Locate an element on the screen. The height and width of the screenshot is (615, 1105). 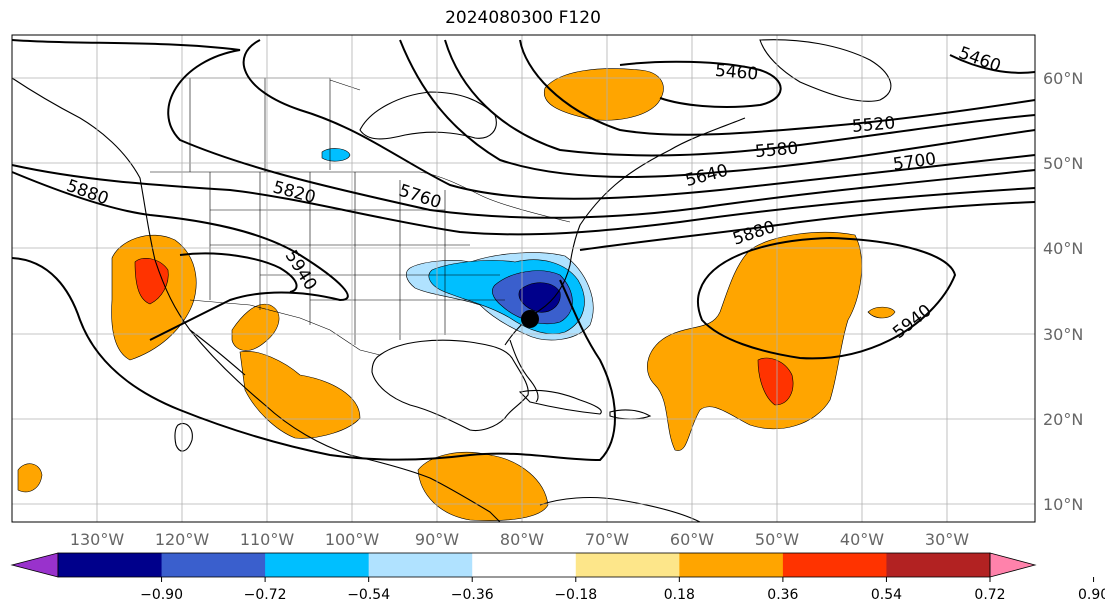
colorbar is located at coordinates (523, 565).